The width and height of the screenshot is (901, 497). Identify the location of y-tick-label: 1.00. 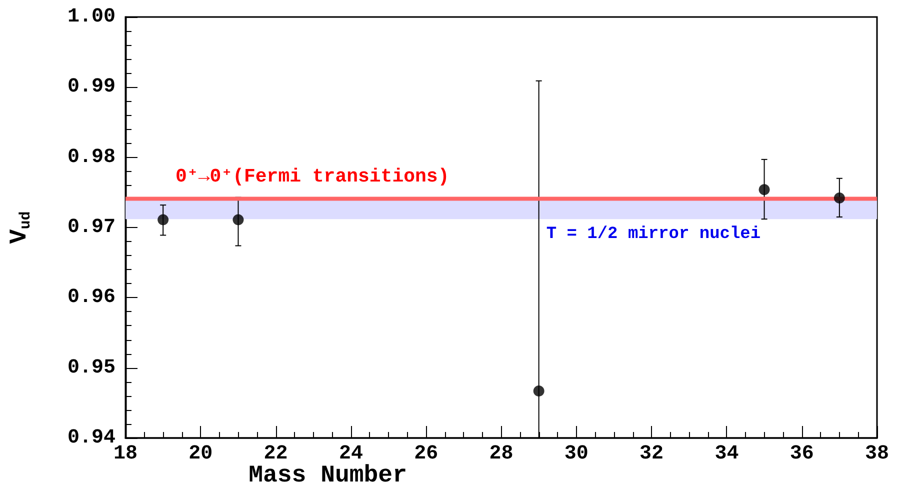
(91, 17).